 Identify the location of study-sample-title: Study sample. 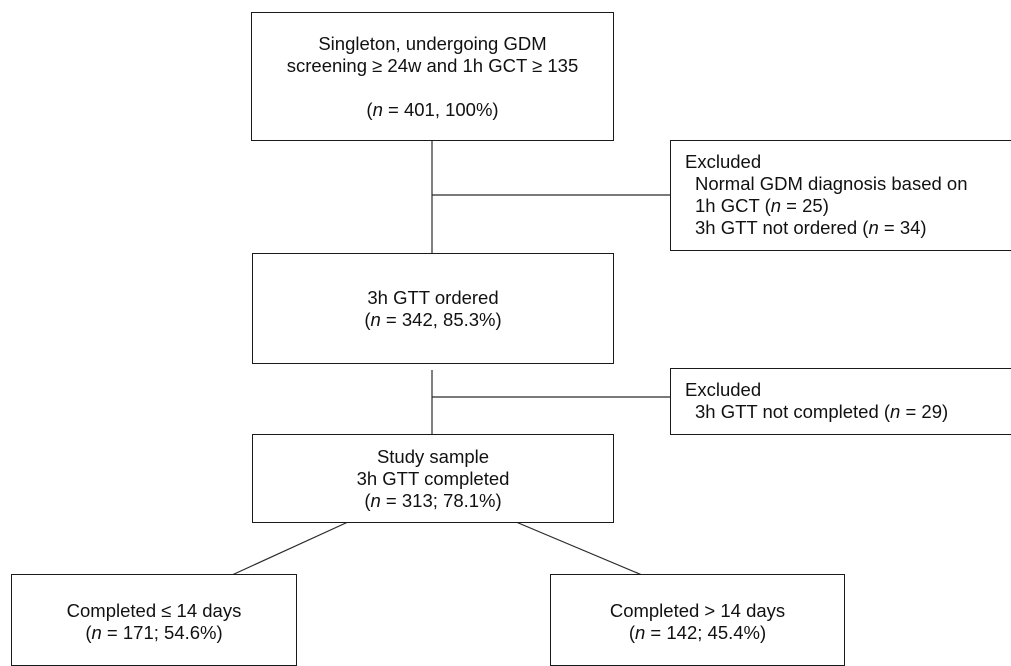
(433, 456).